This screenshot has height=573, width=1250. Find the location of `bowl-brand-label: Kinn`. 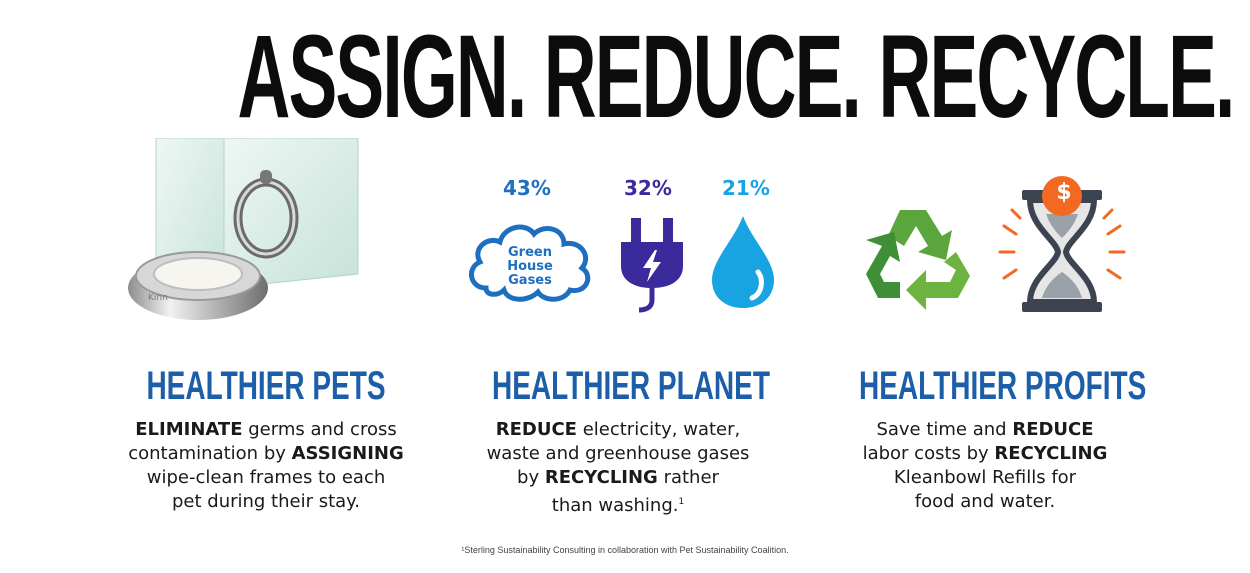

bowl-brand-label: Kinn is located at coordinates (158, 298).